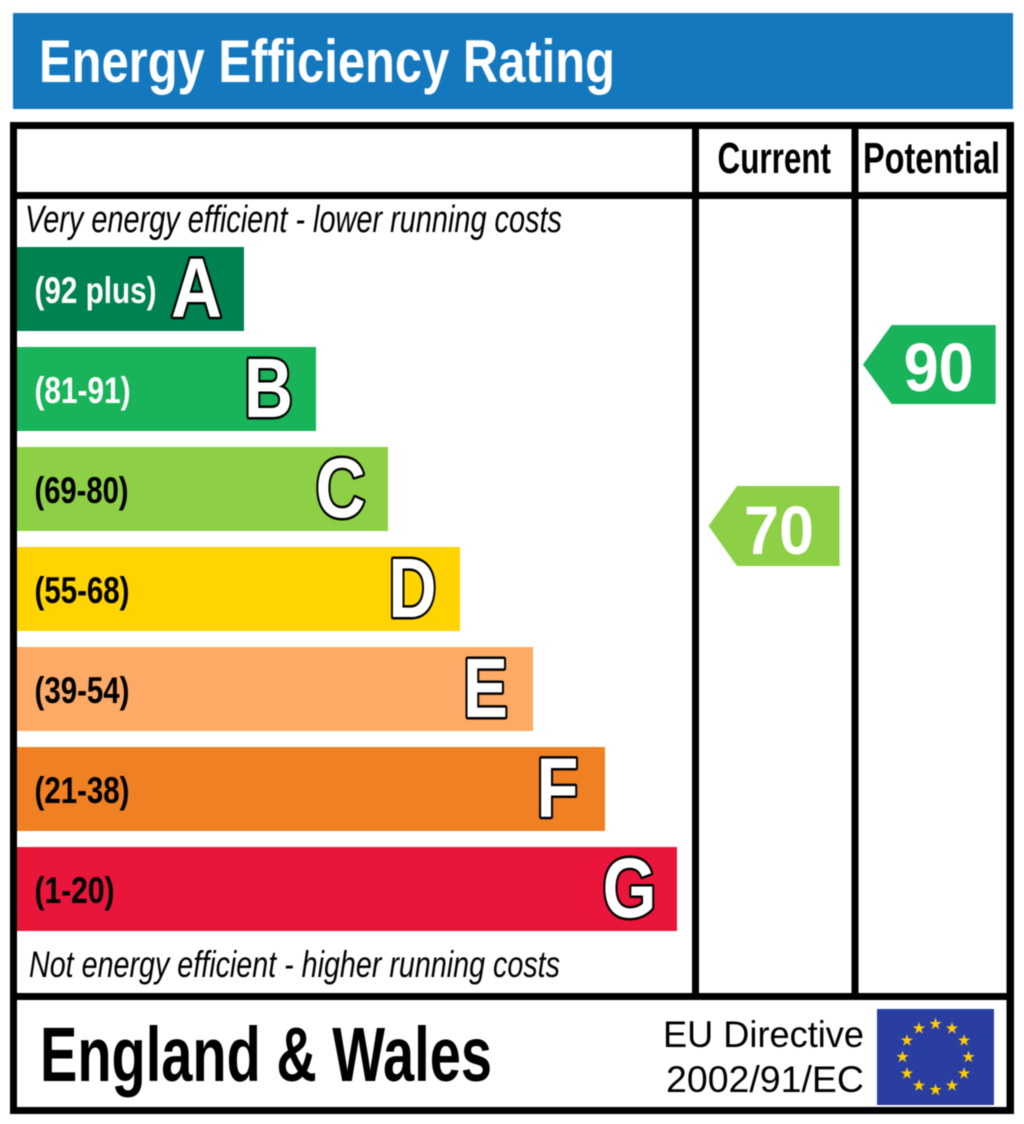  I want to click on svg-text: D, so click(413, 588).